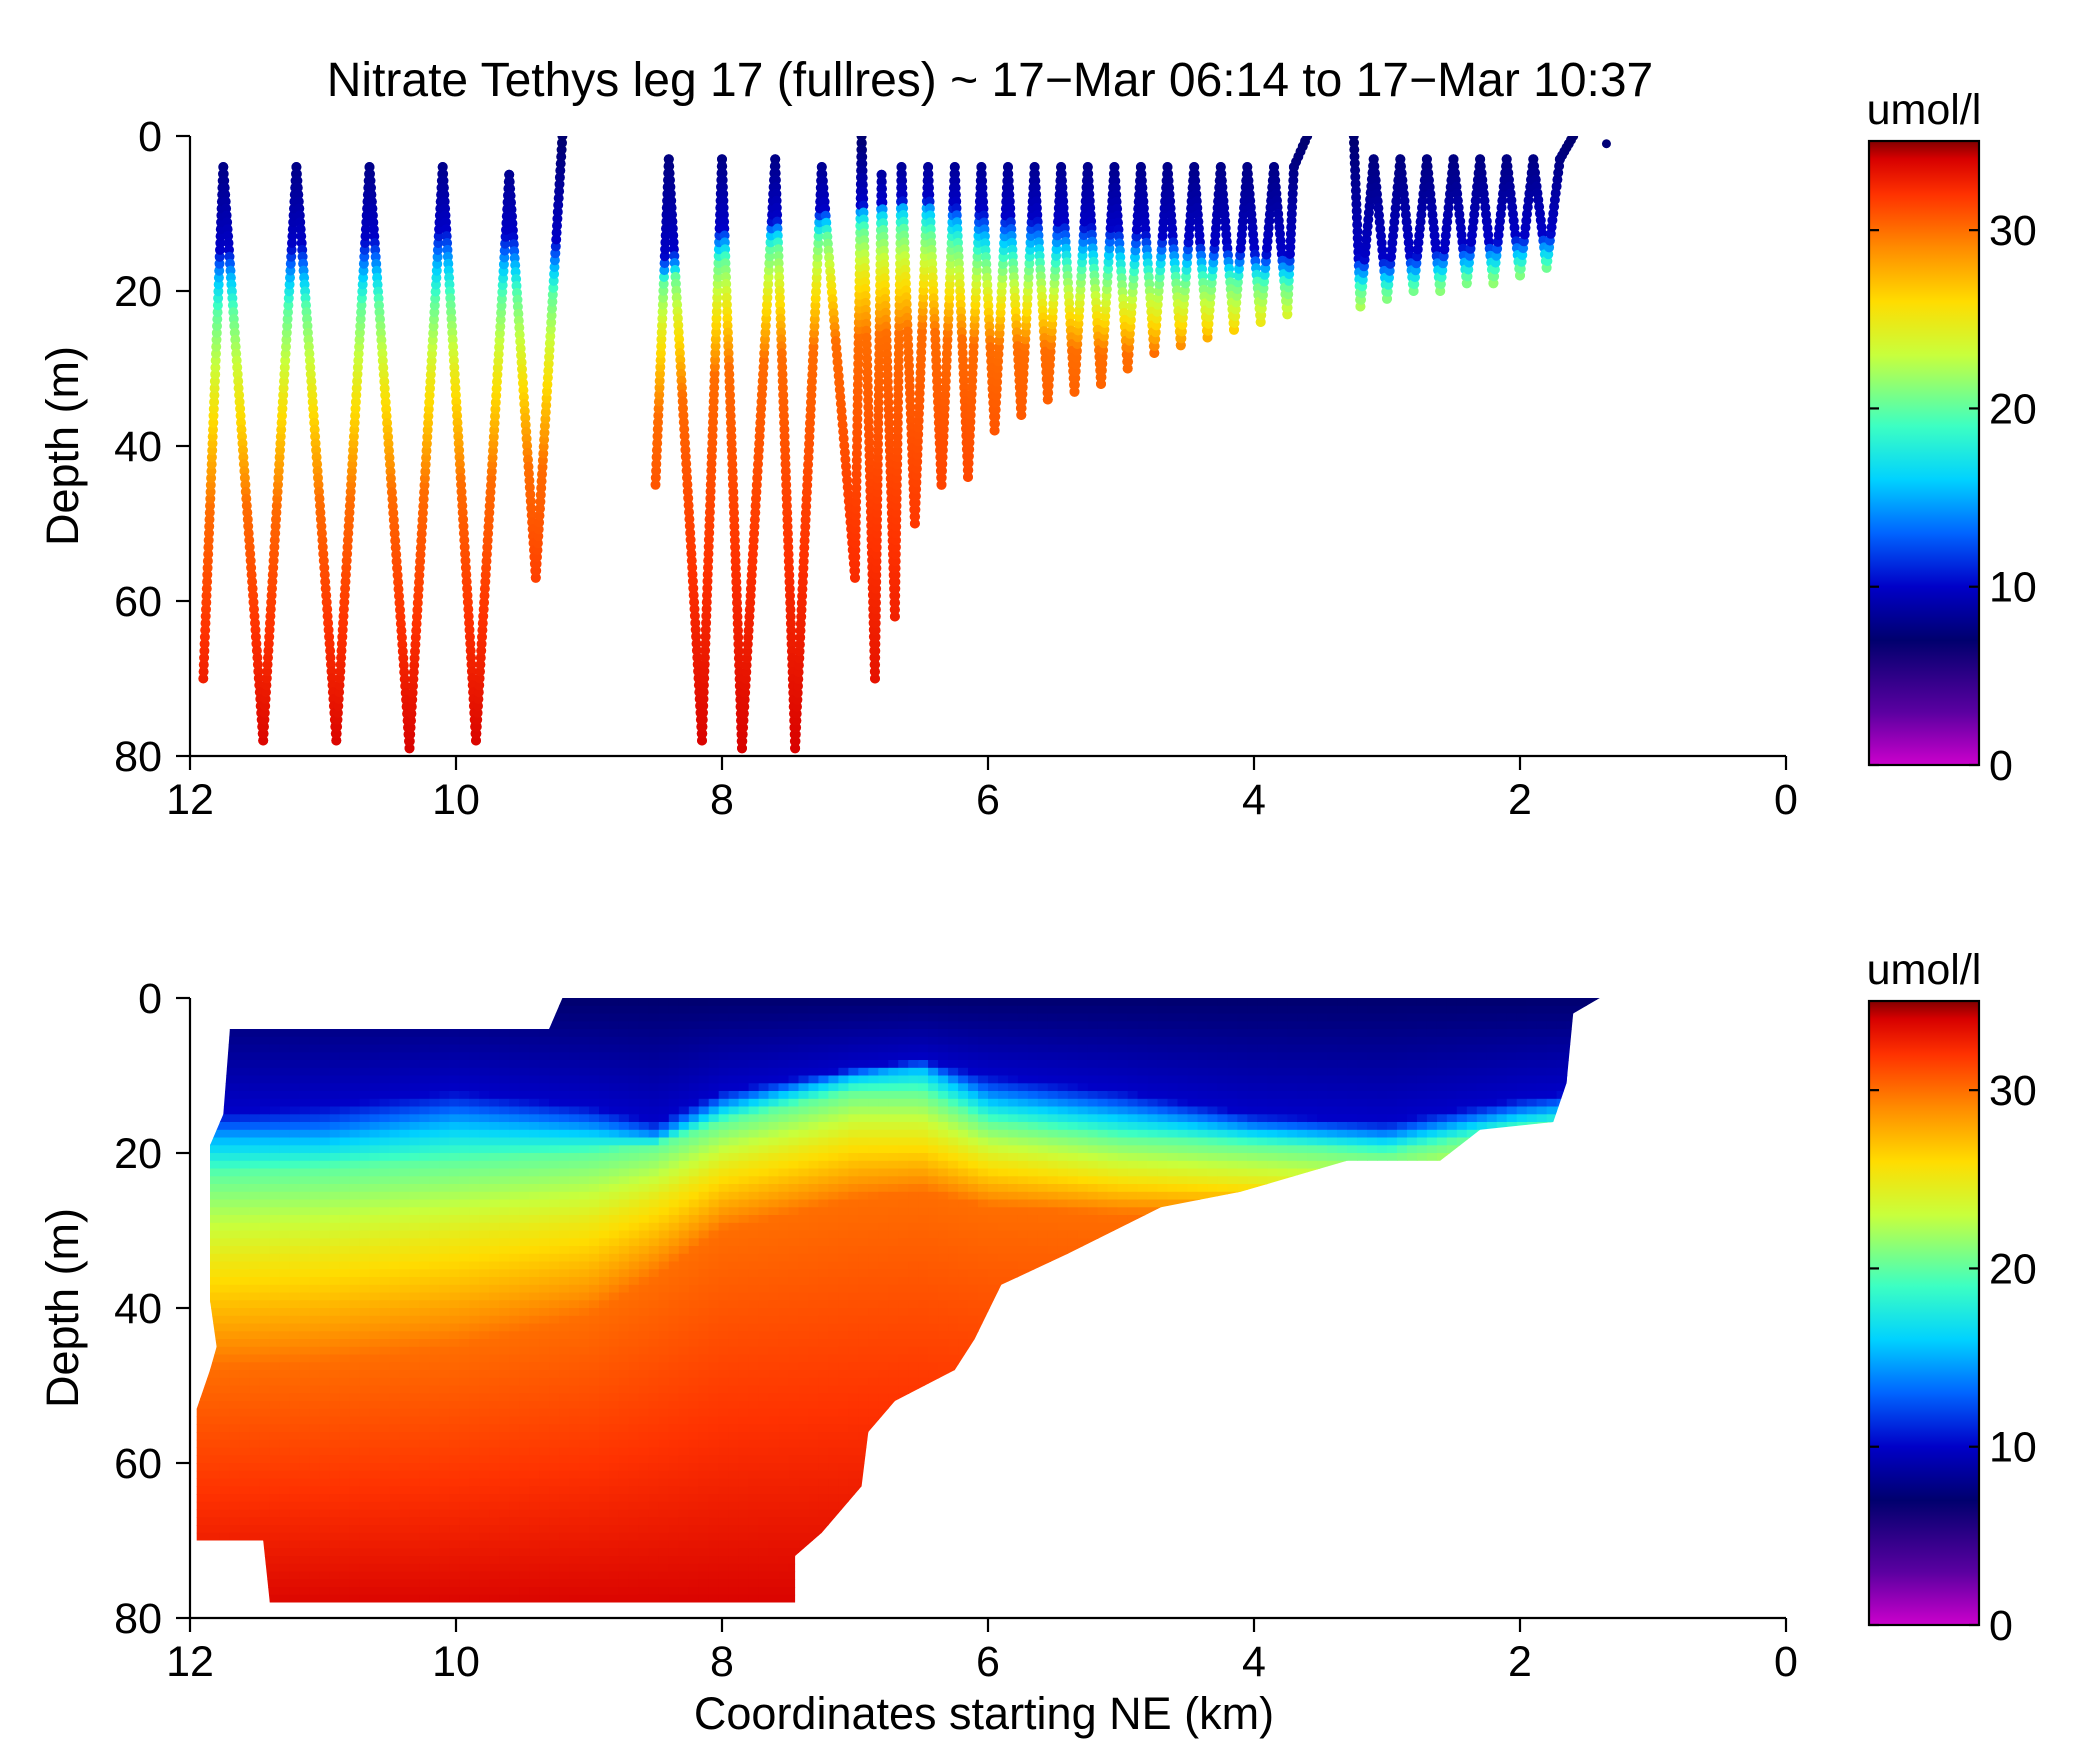 The image size is (2091, 1749). What do you see at coordinates (2013, 409) in the screenshot?
I see `top-colorbar-tick-label: 20` at bounding box center [2013, 409].